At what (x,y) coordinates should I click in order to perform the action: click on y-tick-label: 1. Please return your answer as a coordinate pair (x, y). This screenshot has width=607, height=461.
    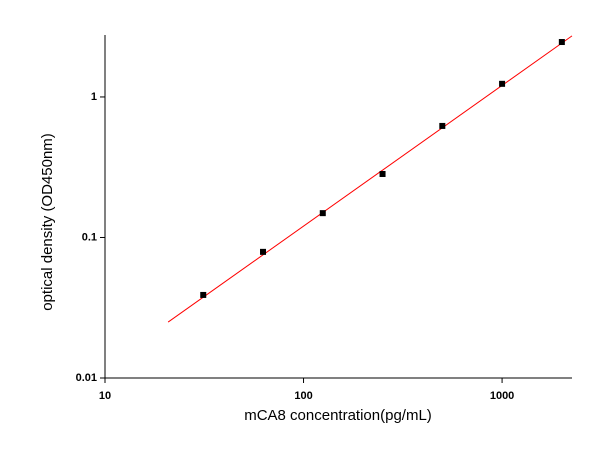
    Looking at the image, I should click on (94, 97).